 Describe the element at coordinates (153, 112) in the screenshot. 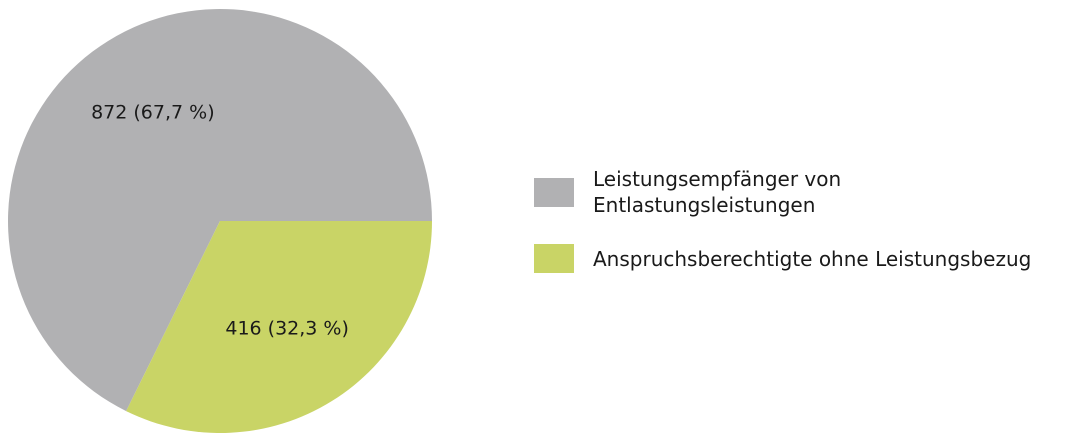

I see `slice-label: 872 (67,7 %)` at that location.